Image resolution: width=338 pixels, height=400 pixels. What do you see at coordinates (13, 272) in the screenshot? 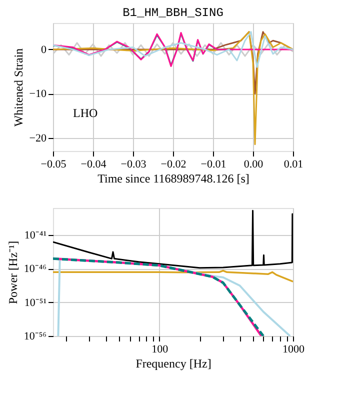
I see `y-axis-title: Power [Hz⁻¹]` at bounding box center [13, 272].